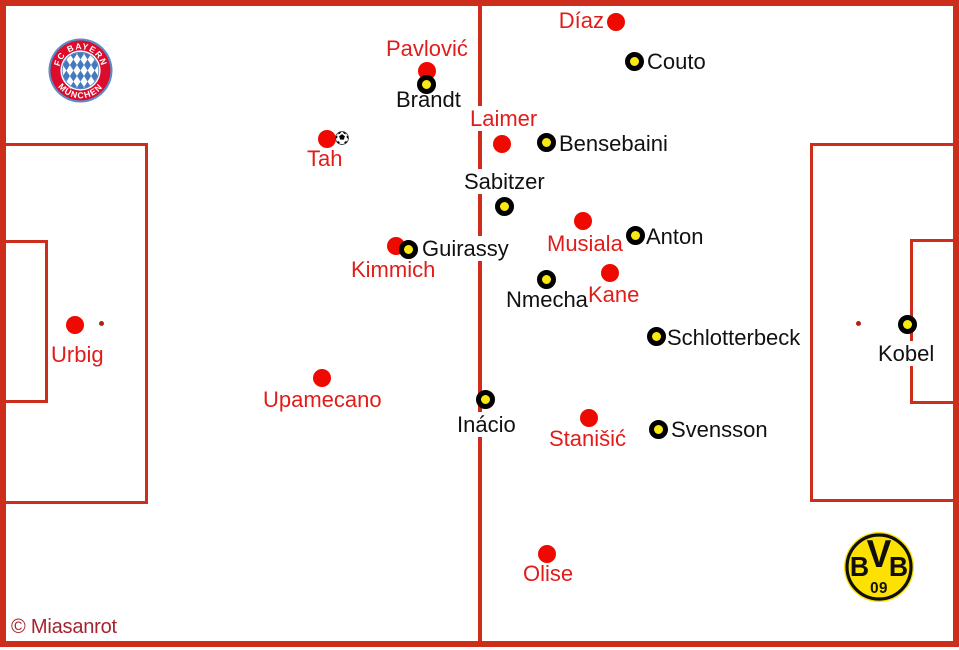 The width and height of the screenshot is (959, 650). What do you see at coordinates (879, 588) in the screenshot?
I see `svg-text: 09` at bounding box center [879, 588].